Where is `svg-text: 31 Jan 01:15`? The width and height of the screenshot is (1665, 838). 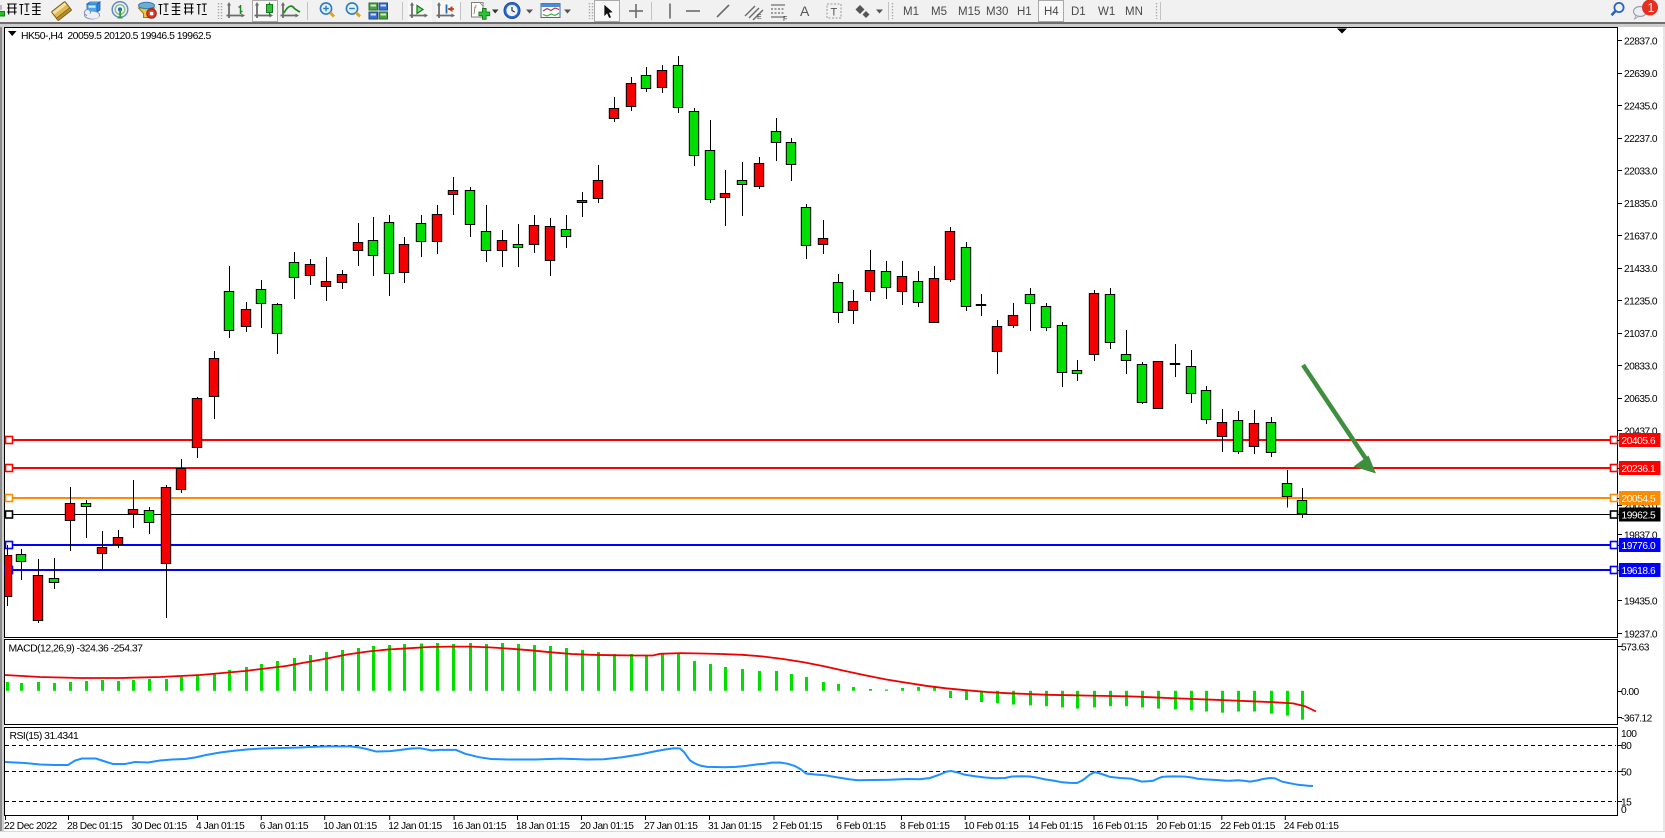
svg-text: 31 Jan 01:15 is located at coordinates (735, 826).